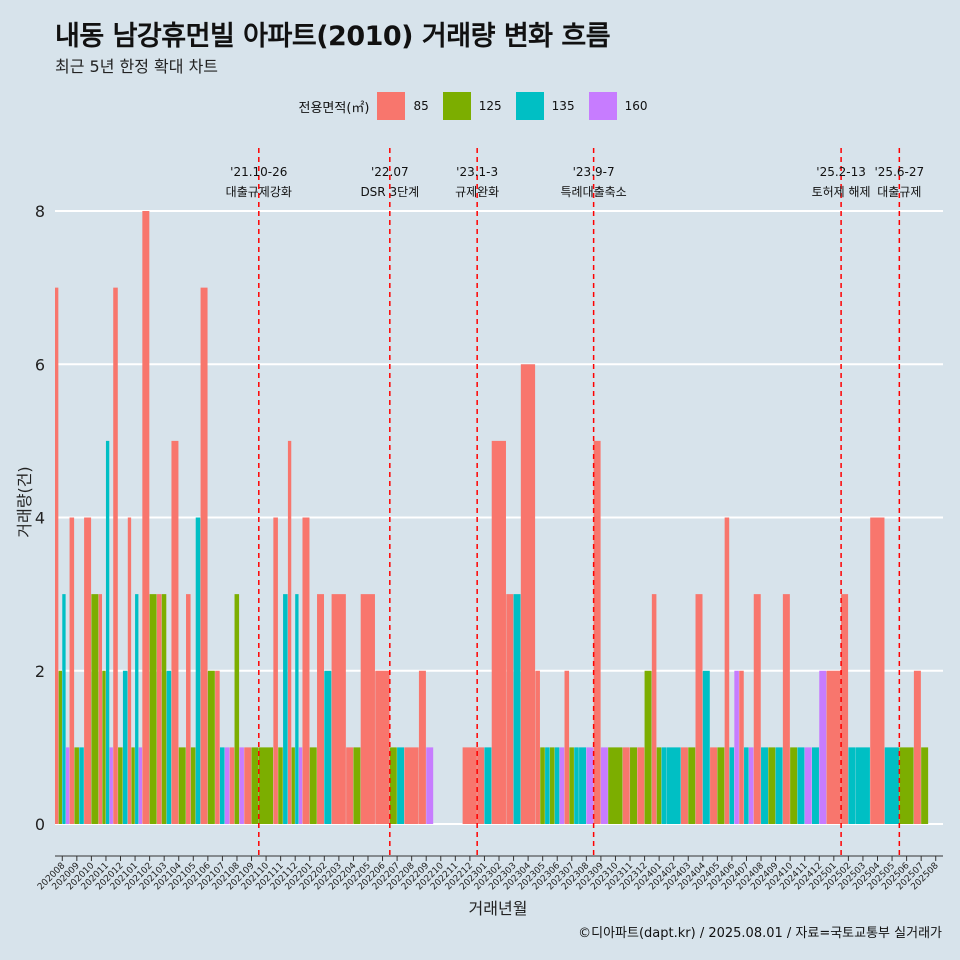  Describe the element at coordinates (40, 671) in the screenshot. I see `y-tick-label: 2` at that location.